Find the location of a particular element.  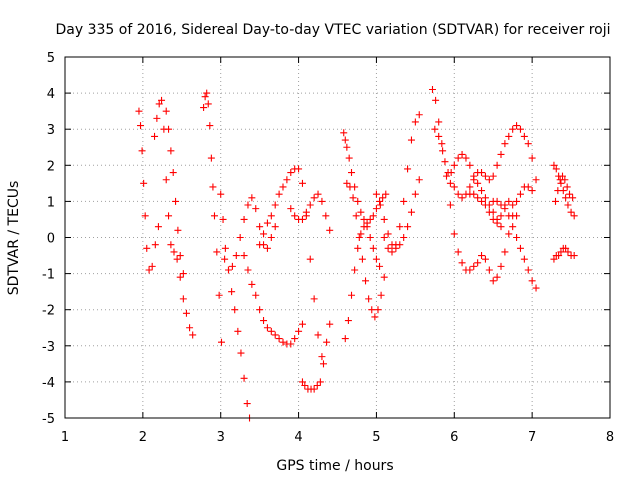

series-pass-l is located at coordinates (365, 266).